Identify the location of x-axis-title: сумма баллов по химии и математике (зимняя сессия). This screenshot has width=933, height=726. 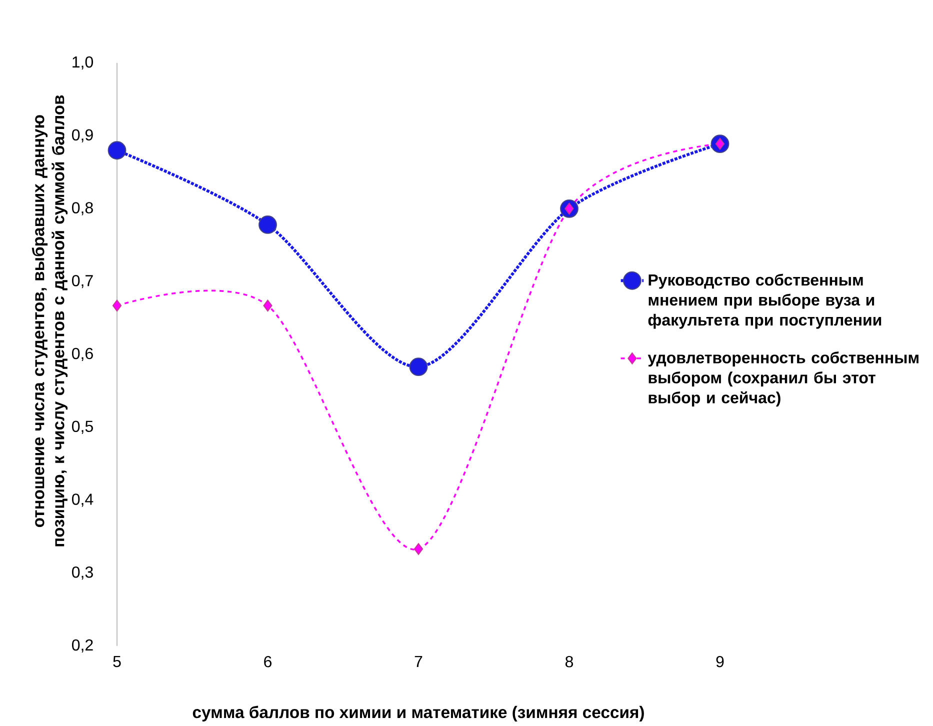
(418, 714).